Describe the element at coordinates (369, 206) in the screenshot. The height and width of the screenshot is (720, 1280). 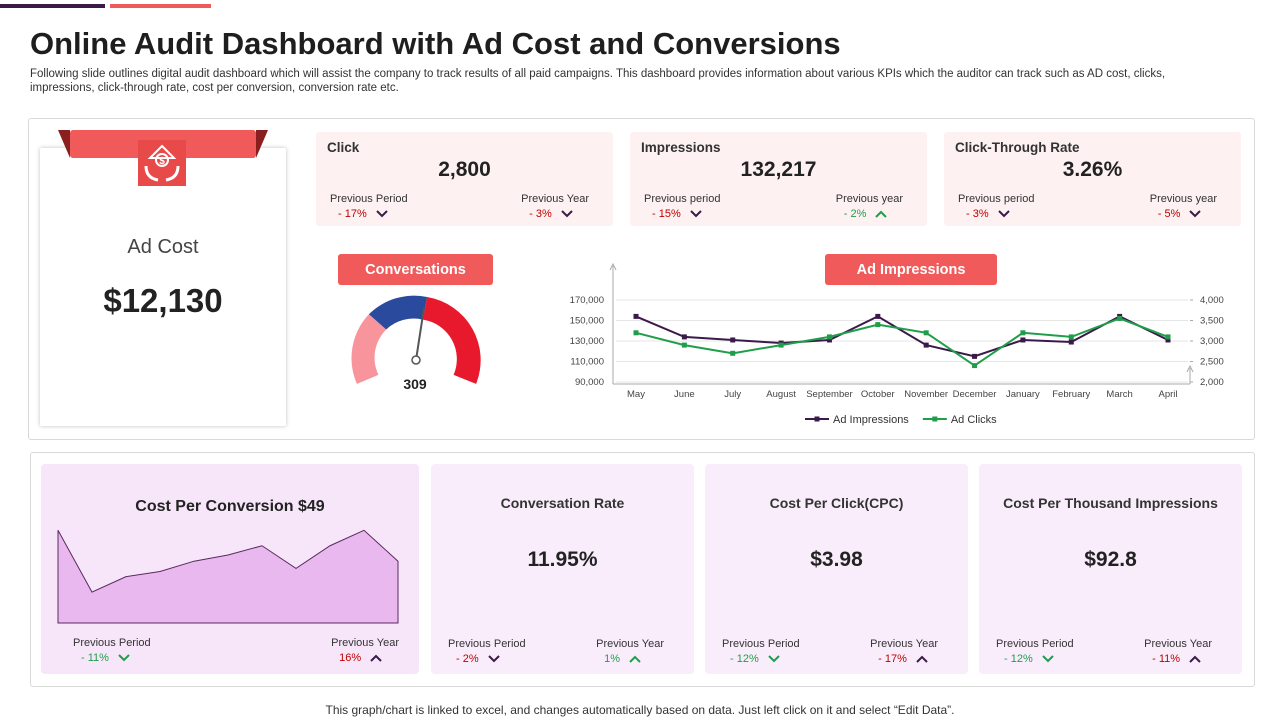
I see `change: Previous Period - 17%` at that location.